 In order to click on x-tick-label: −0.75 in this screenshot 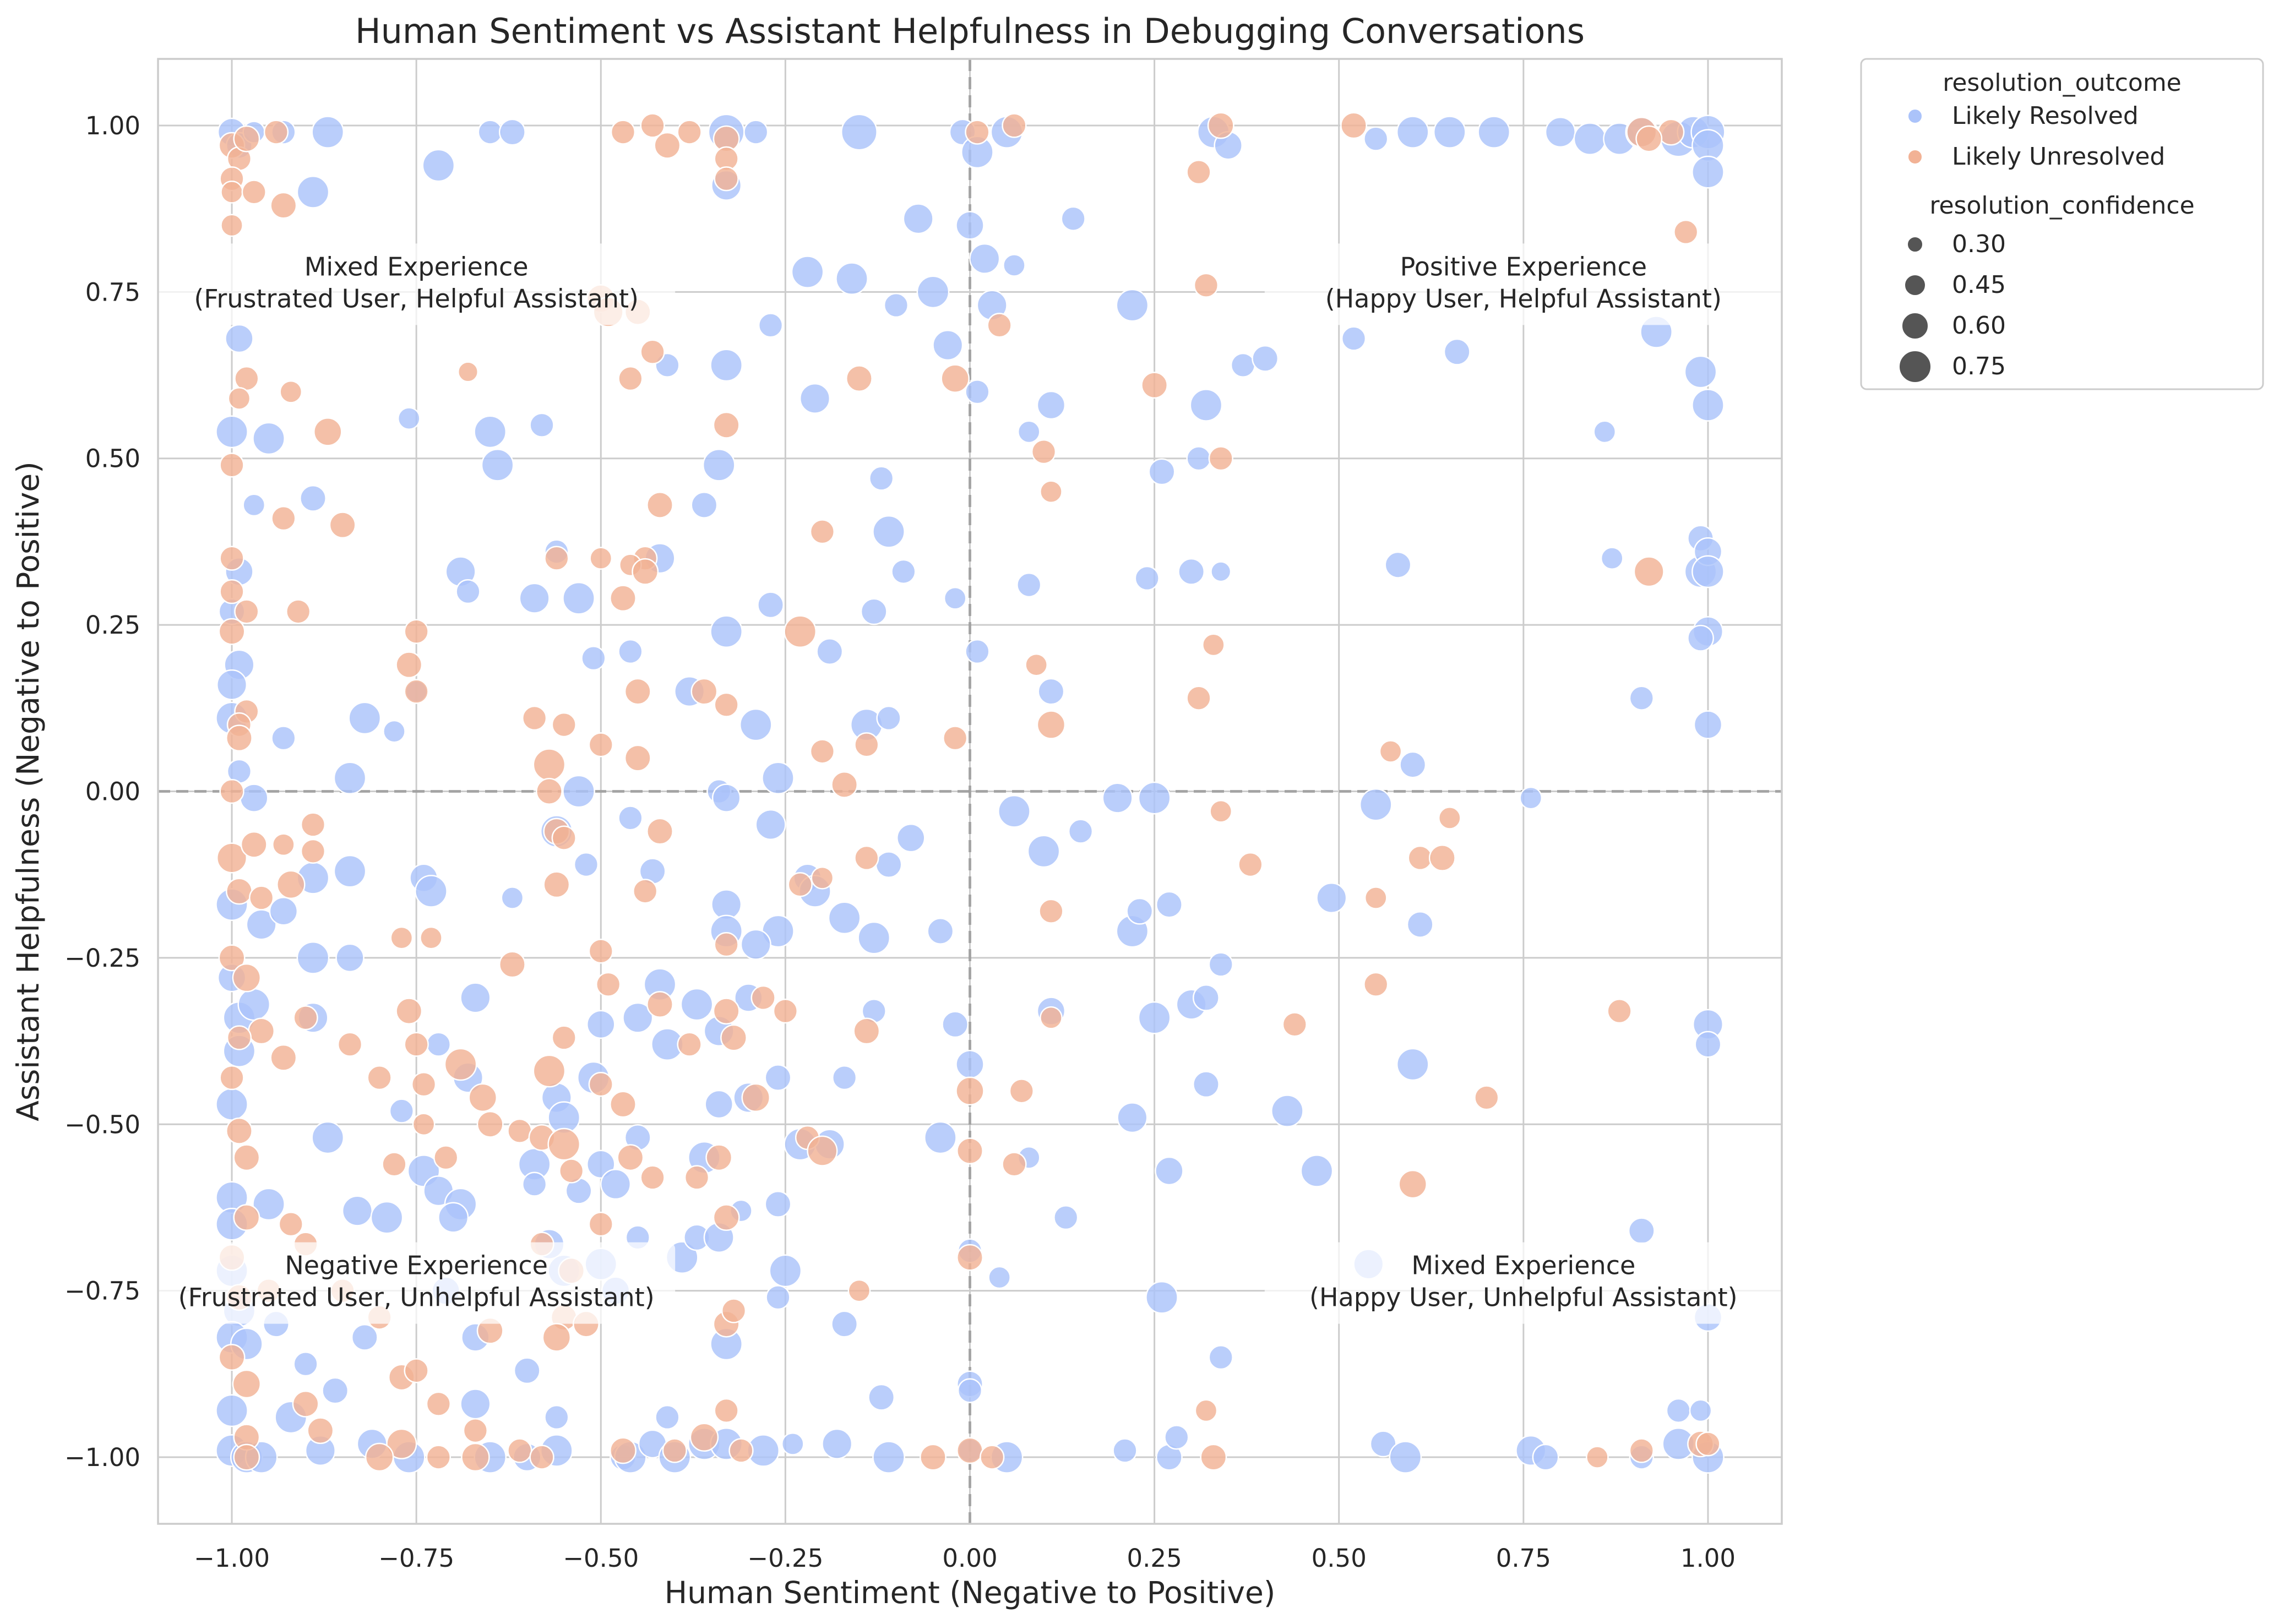, I will do `click(416, 1559)`.